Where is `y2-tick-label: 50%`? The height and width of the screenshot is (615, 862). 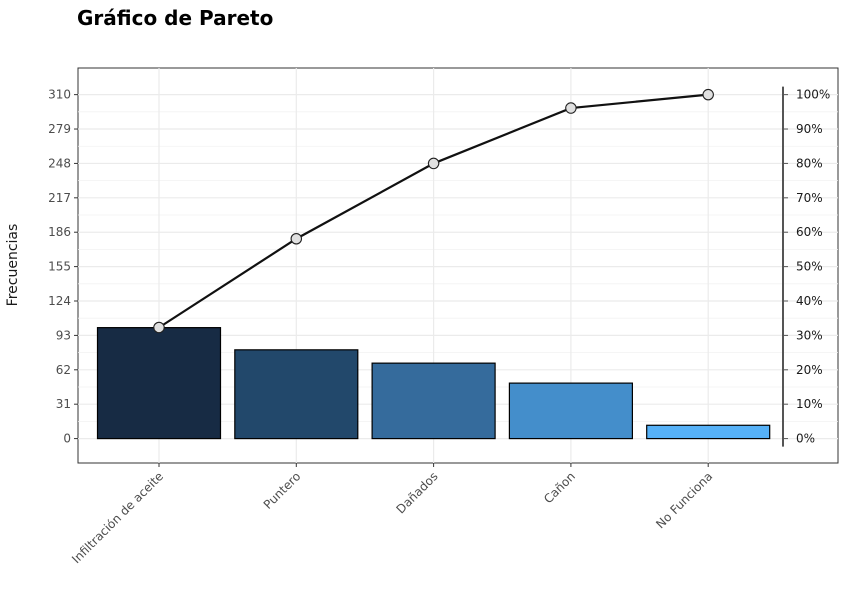 y2-tick-label: 50% is located at coordinates (809, 267).